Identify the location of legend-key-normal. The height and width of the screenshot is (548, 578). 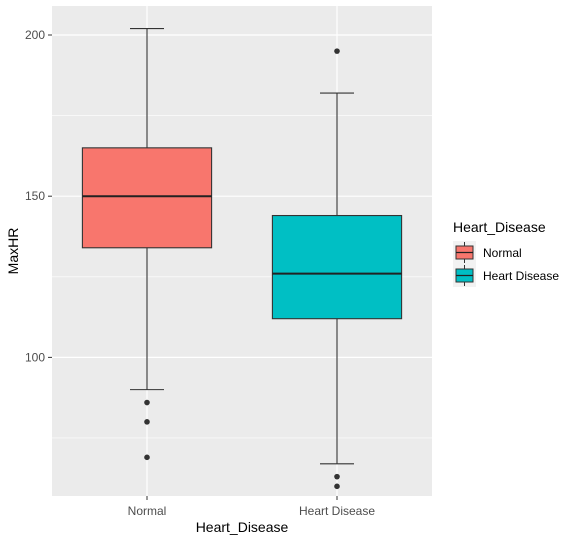
(464, 252).